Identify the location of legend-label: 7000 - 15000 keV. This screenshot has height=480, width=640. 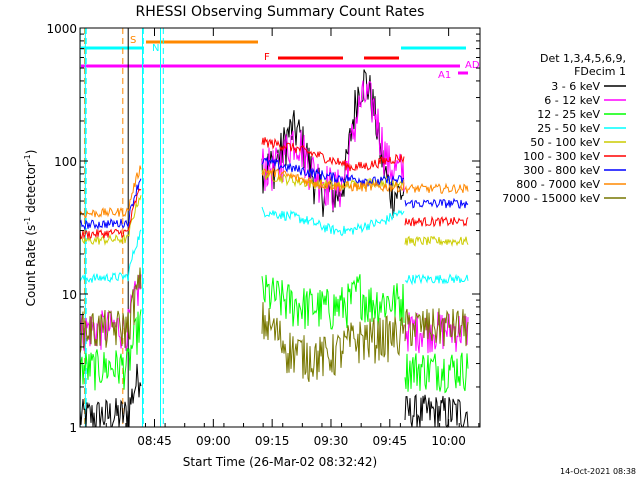
(551, 198).